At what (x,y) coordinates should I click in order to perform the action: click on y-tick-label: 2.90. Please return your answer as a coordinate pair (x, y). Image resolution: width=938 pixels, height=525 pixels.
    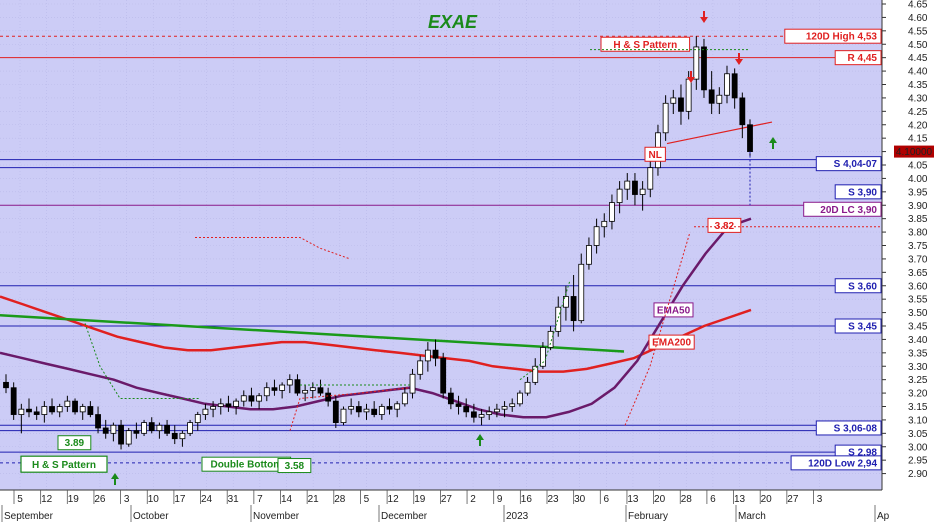
    Looking at the image, I should click on (918, 474).